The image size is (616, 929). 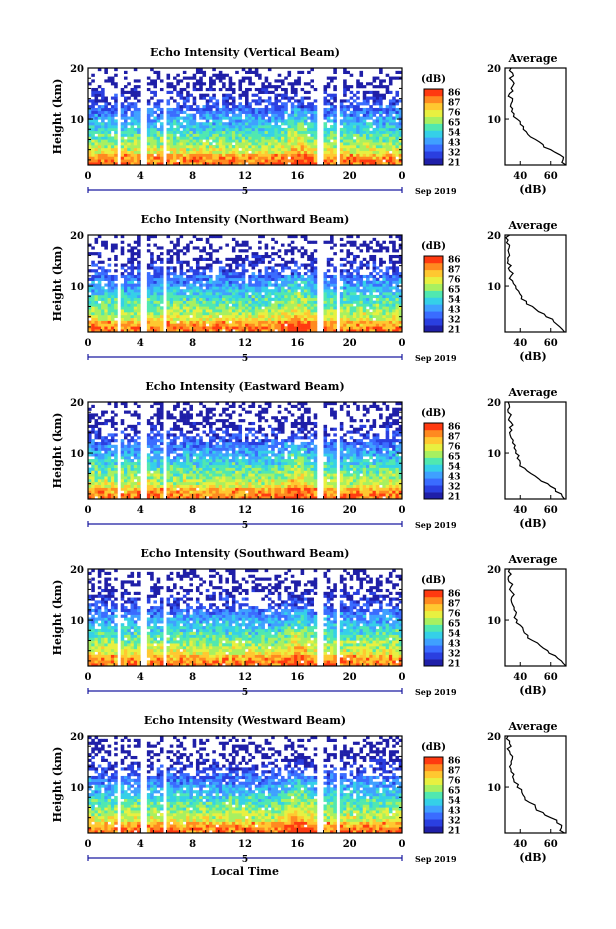 I want to click on profile-y-tick-label: 20, so click(x=494, y=69).